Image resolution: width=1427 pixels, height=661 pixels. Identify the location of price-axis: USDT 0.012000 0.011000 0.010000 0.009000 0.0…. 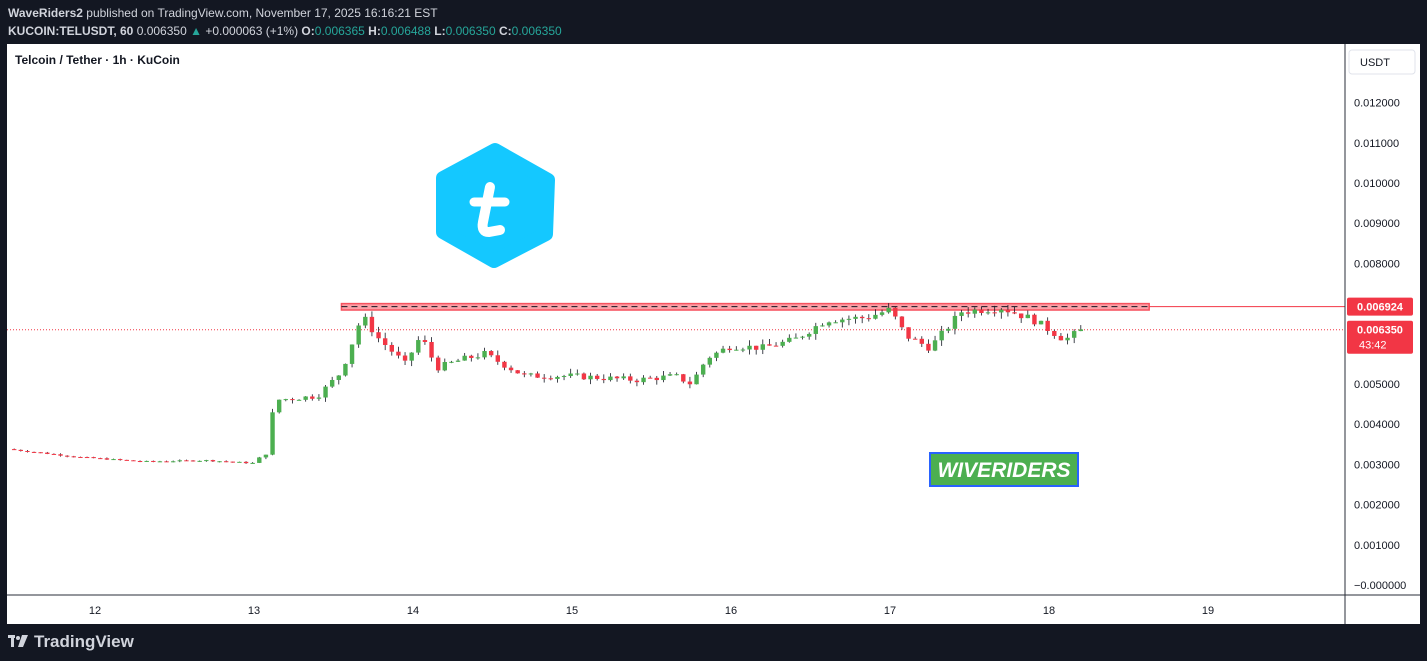
(1382, 320).